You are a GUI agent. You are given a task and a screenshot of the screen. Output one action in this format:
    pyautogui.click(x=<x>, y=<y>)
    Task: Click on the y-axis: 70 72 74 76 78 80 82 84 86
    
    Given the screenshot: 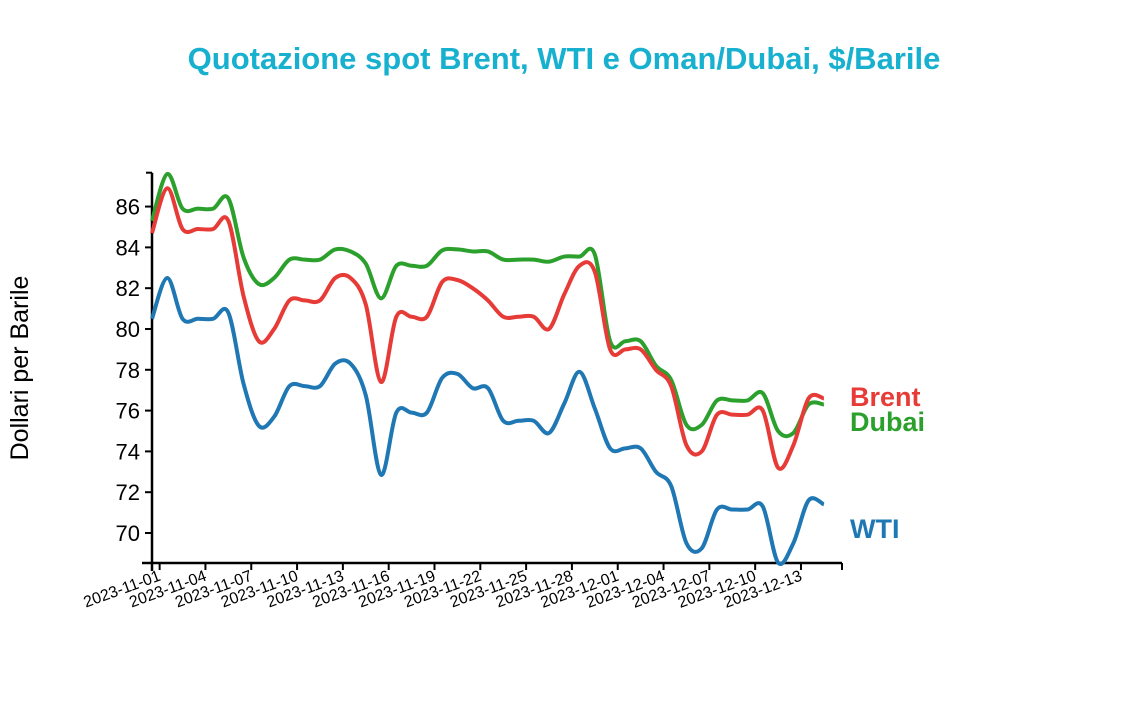 What is the action you would take?
    pyautogui.click(x=135, y=367)
    